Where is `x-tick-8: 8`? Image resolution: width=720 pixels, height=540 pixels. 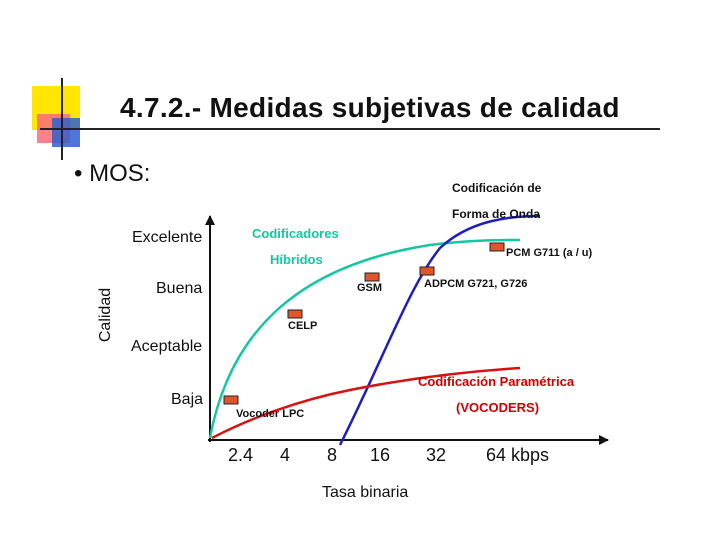 x-tick-8: 8 is located at coordinates (332, 455).